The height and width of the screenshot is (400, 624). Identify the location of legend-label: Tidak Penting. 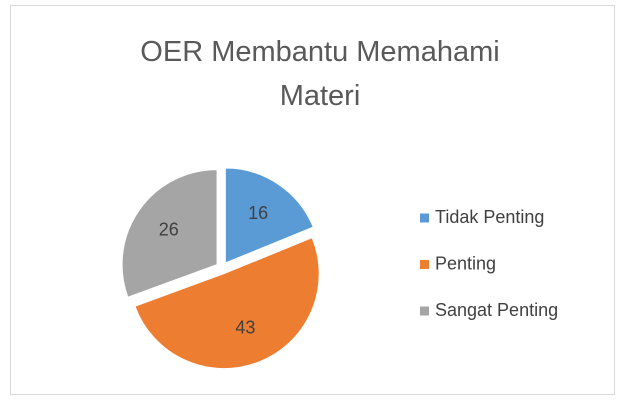
(489, 217).